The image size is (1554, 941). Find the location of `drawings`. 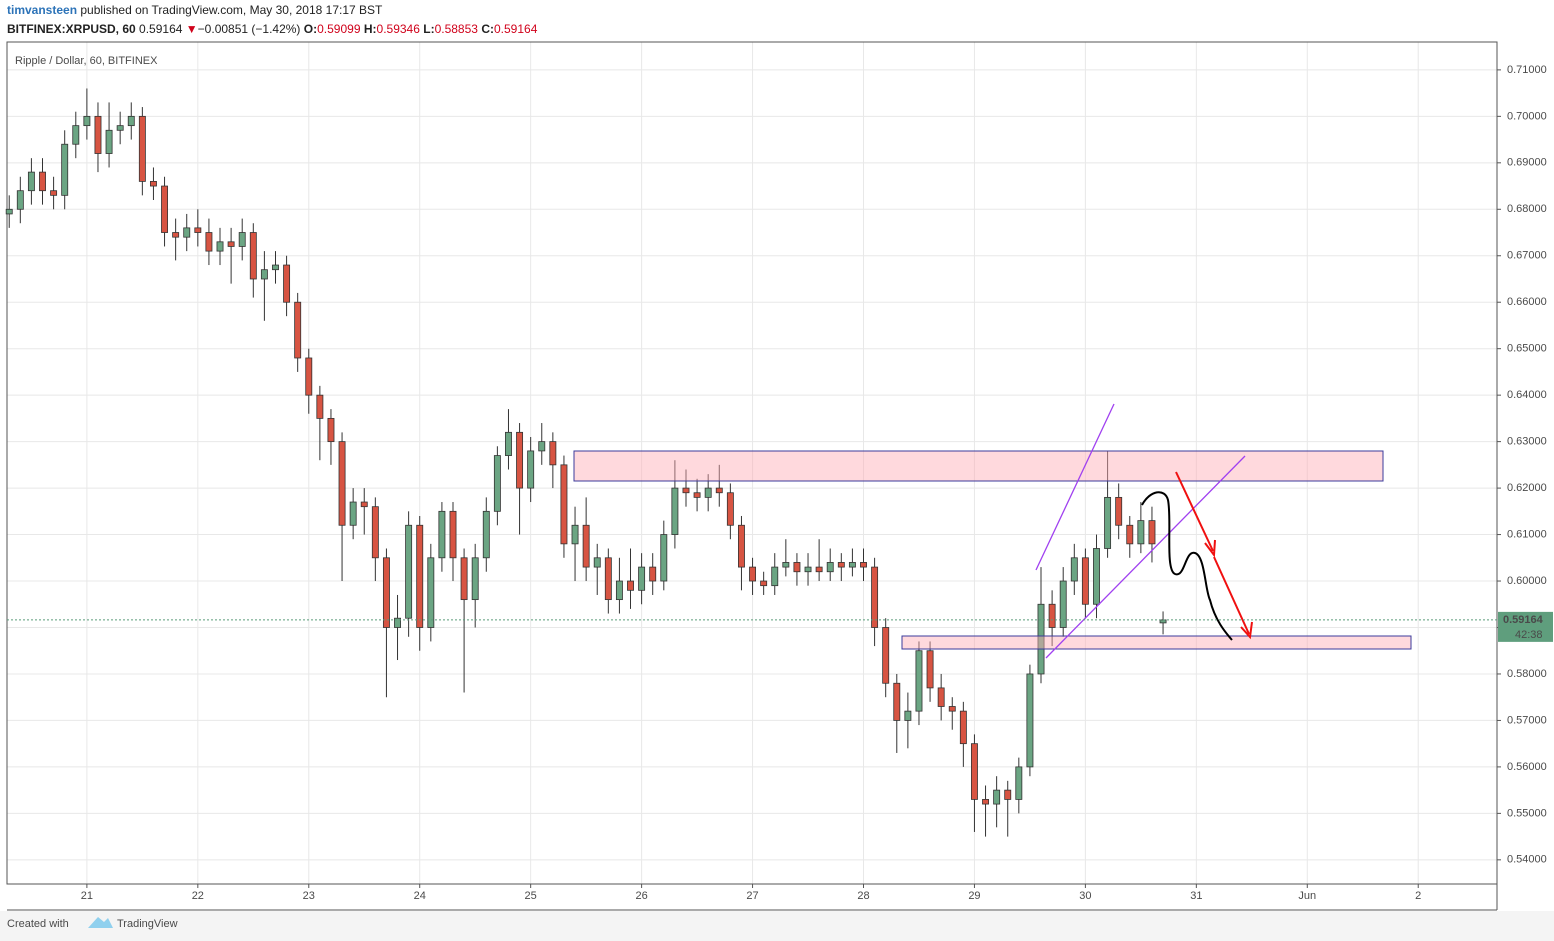

drawings is located at coordinates (992, 531).